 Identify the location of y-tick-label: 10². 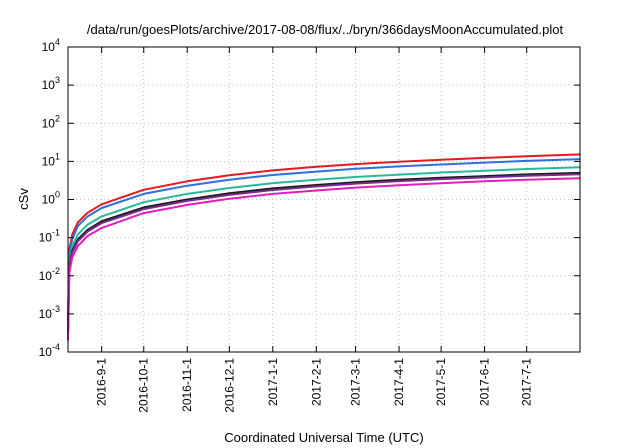
(51, 121).